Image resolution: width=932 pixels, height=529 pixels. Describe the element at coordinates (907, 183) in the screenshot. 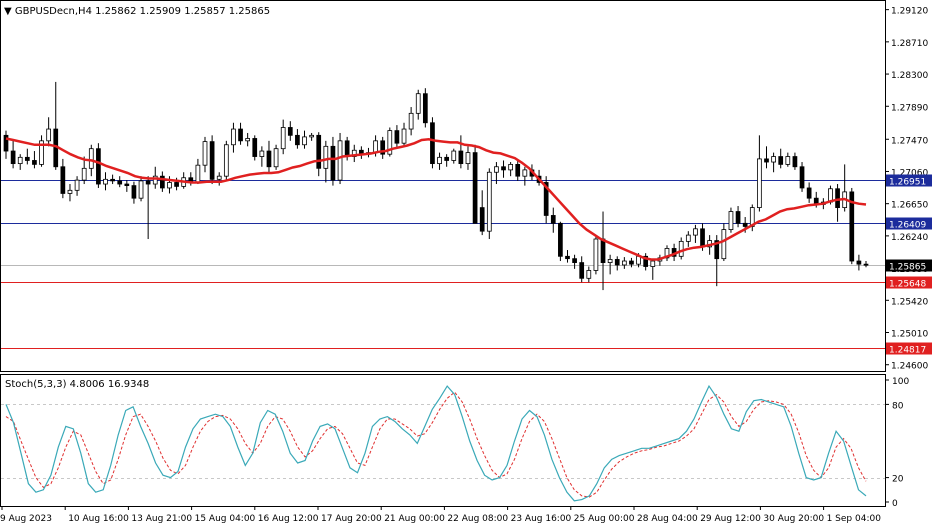

I see `price-tag-label-0: 1.26951` at that location.